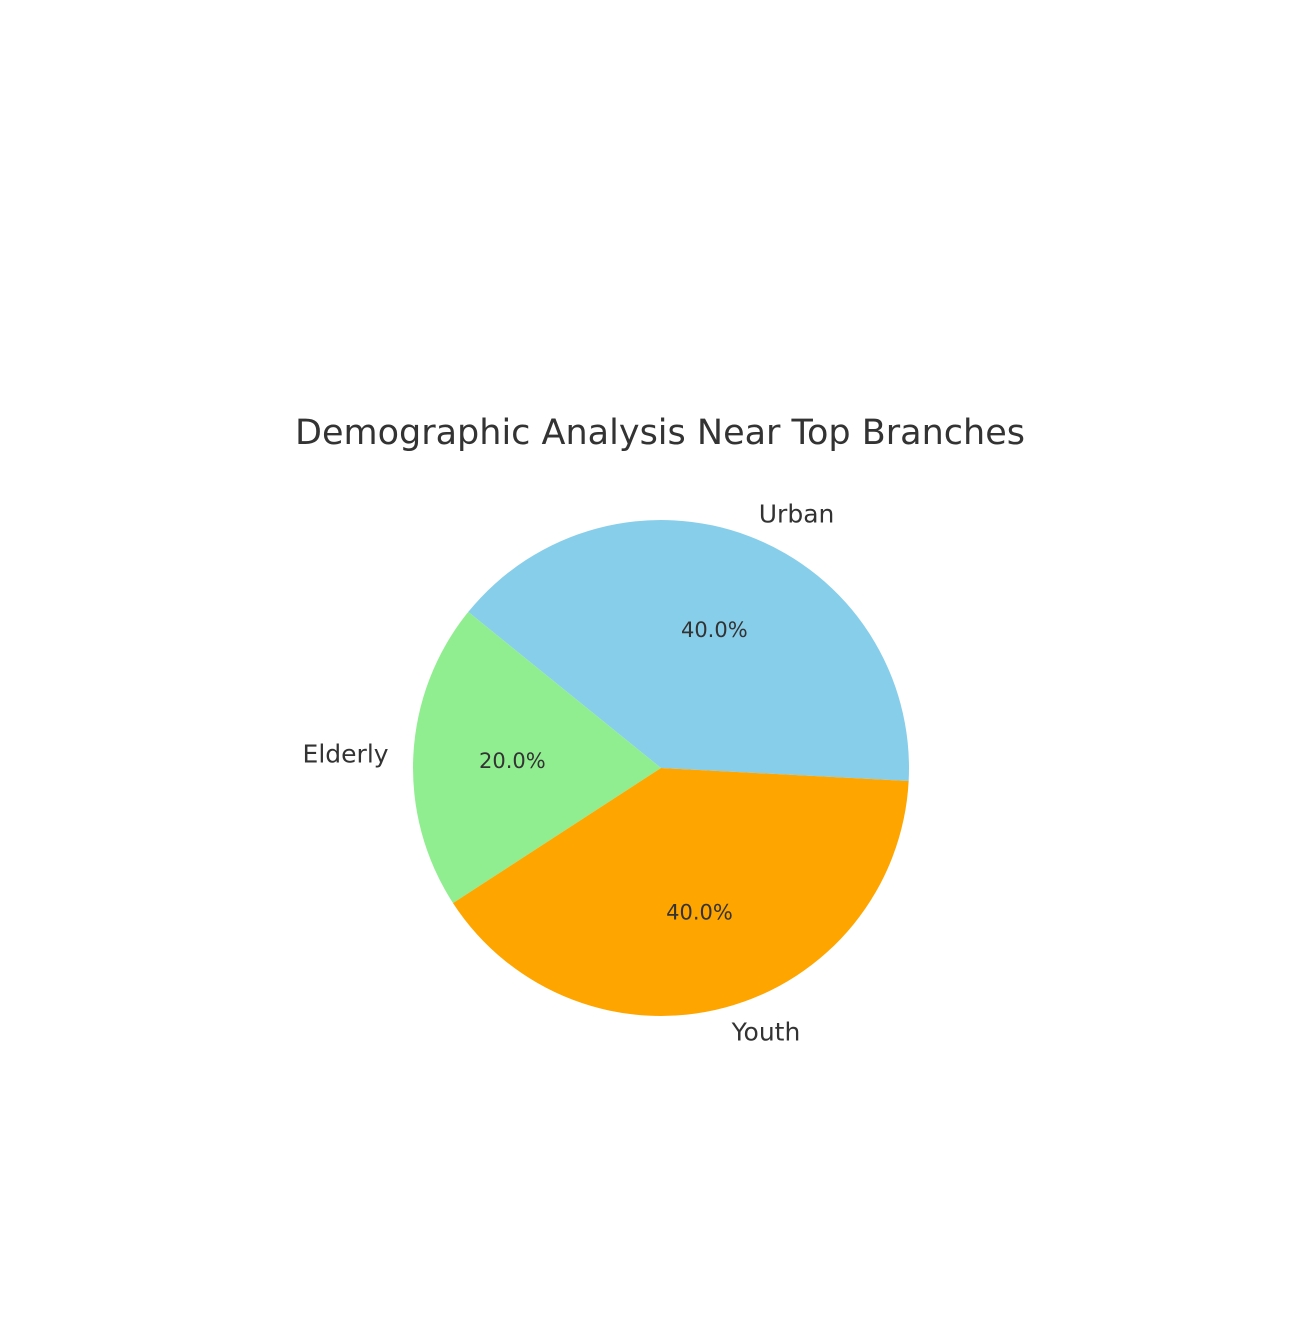 The width and height of the screenshot is (1290, 1330). I want to click on pie-slice-urban, so click(688, 650).